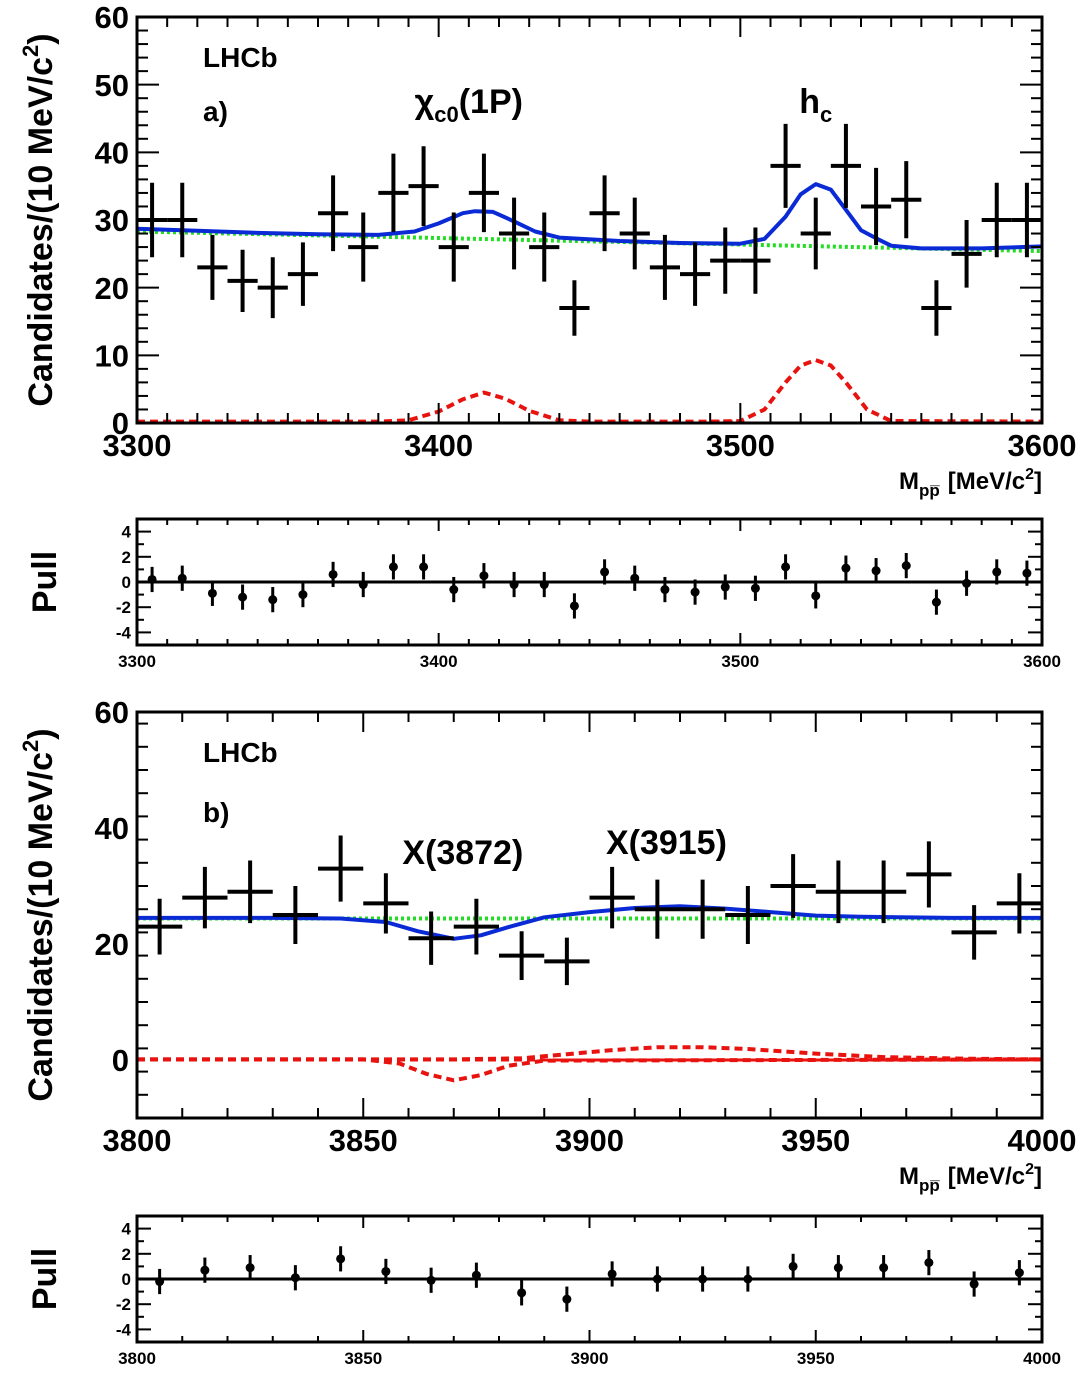 This screenshot has width=1091, height=1374. I want to click on main-x-tick-label: 3600, so click(1042, 445).